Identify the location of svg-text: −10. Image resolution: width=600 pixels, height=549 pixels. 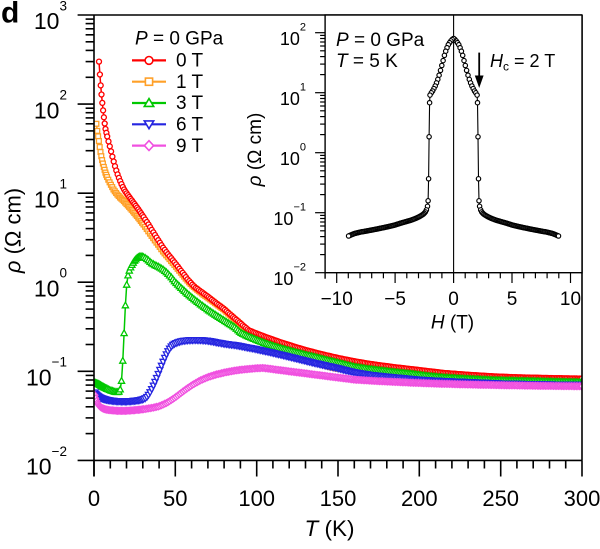
(337, 299).